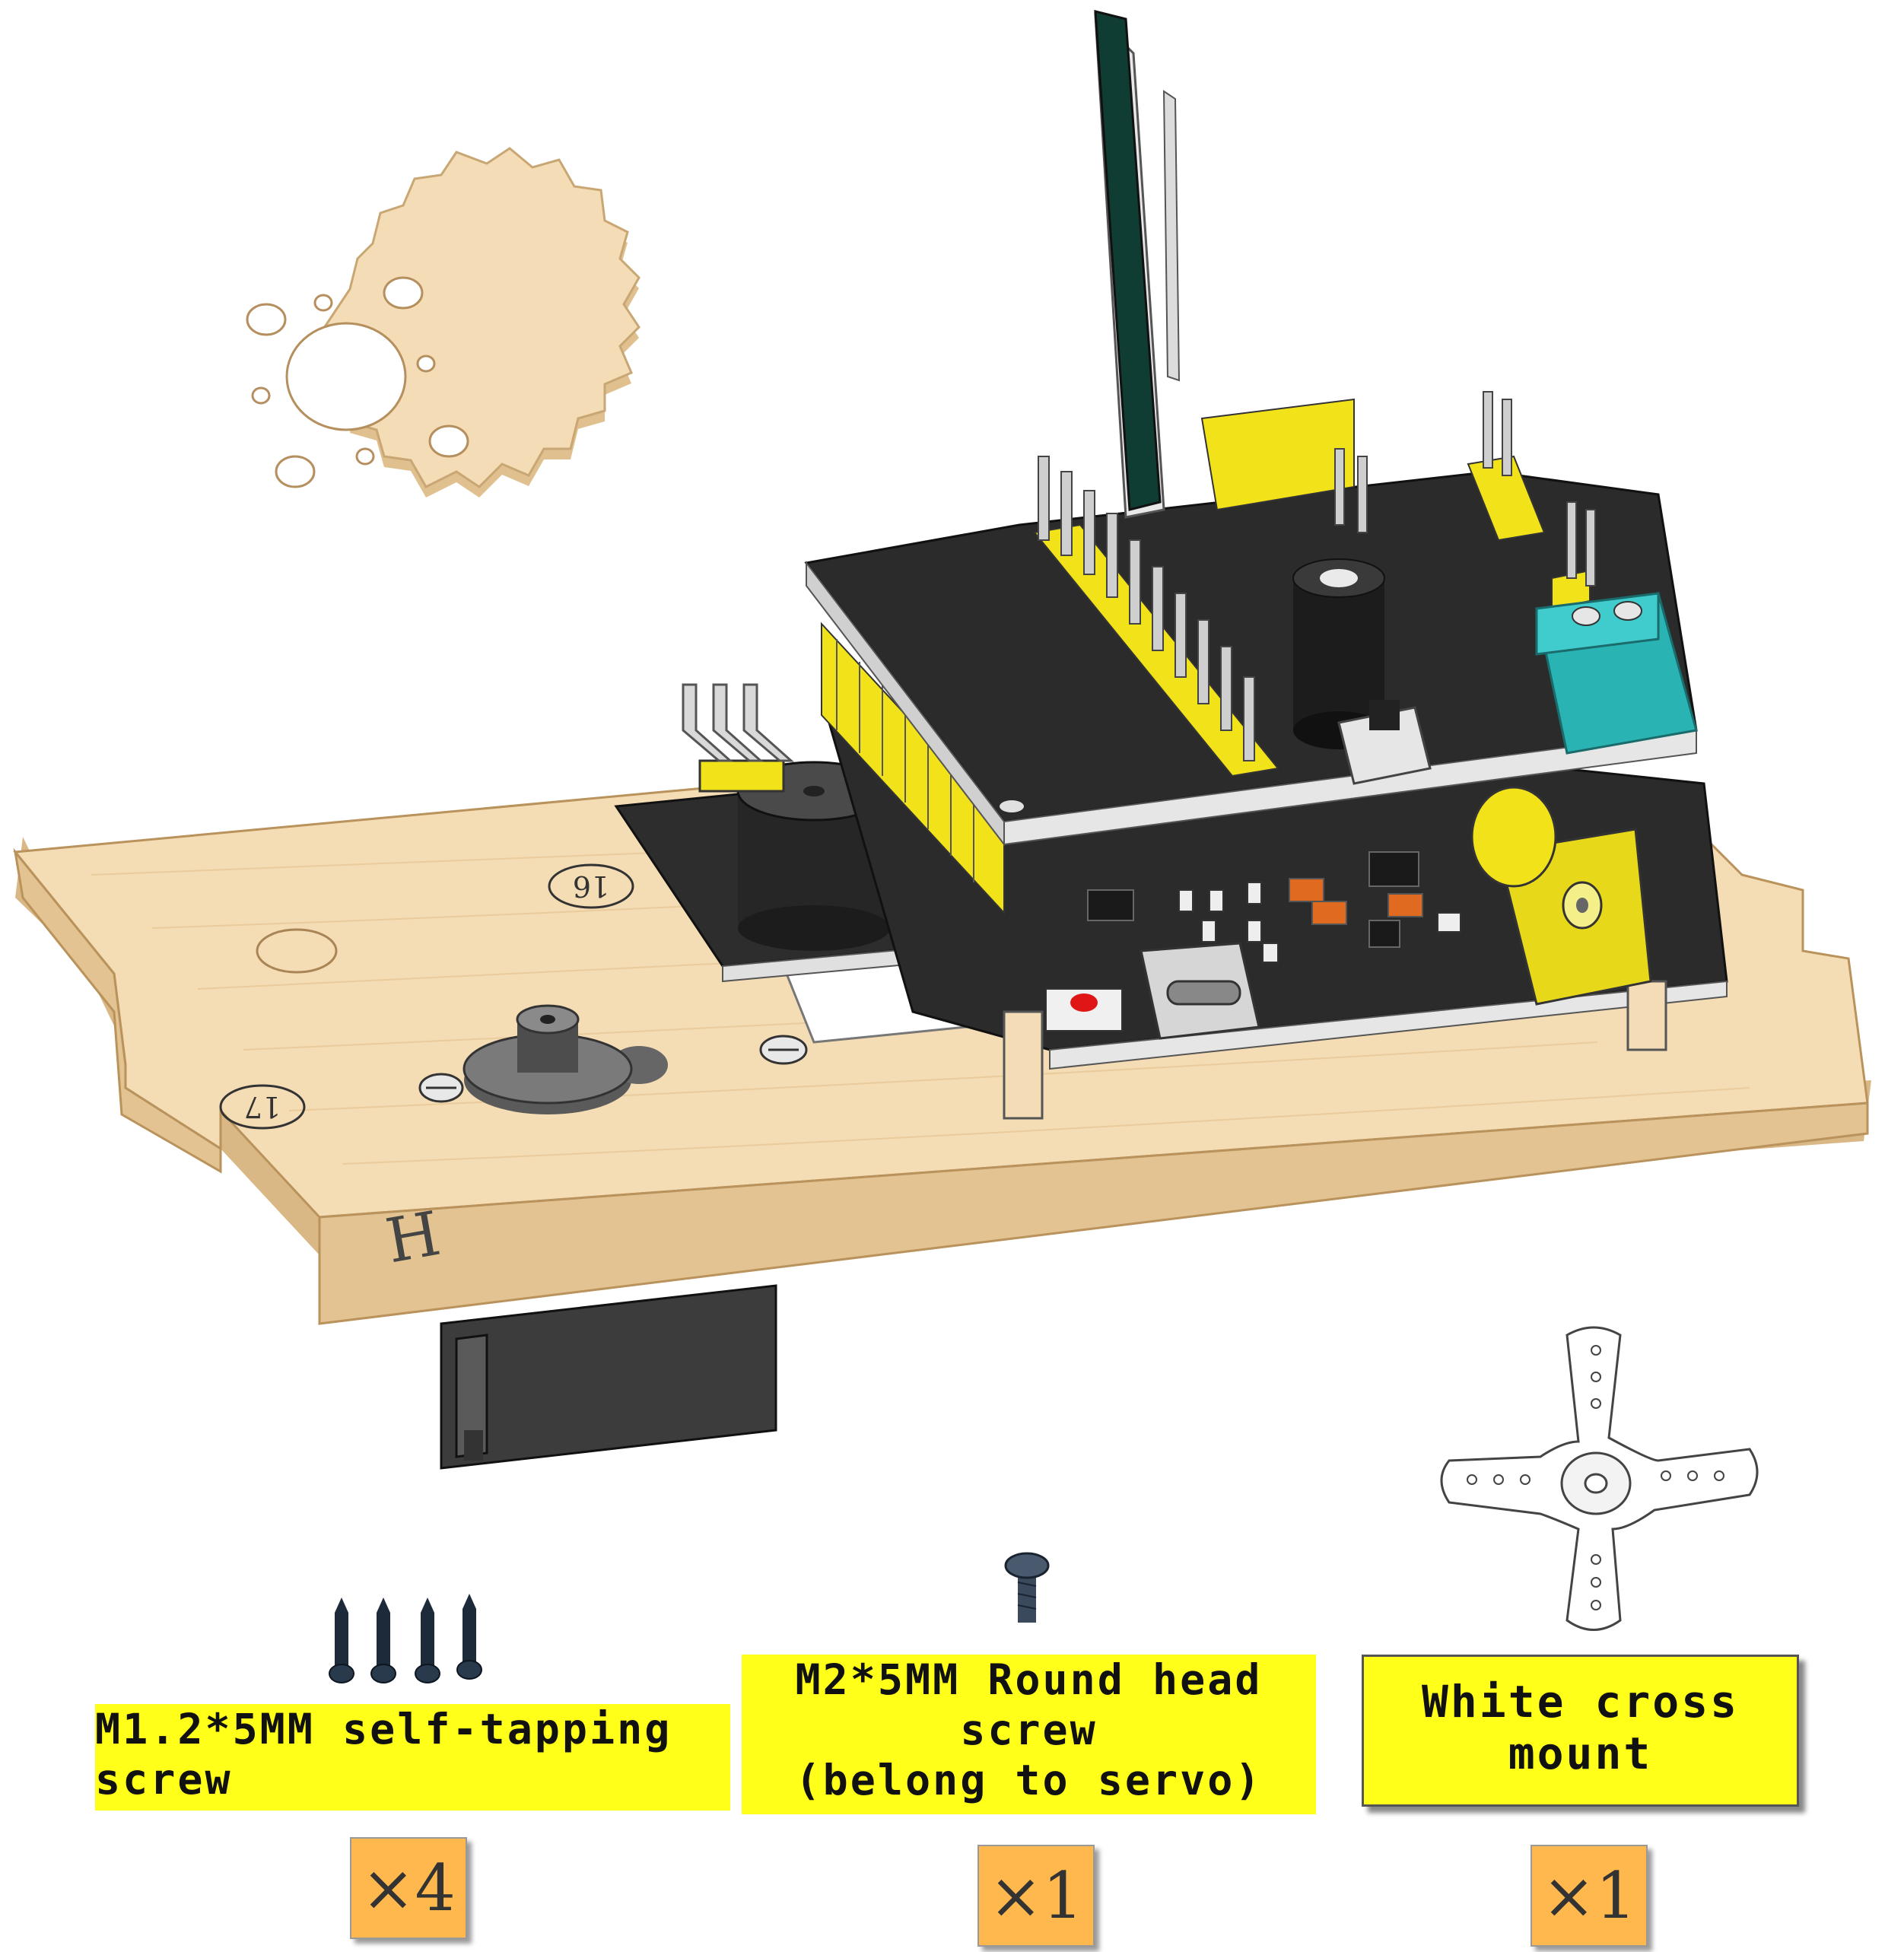 The width and height of the screenshot is (1904, 1952). I want to click on wooden-gear, so click(443, 322).